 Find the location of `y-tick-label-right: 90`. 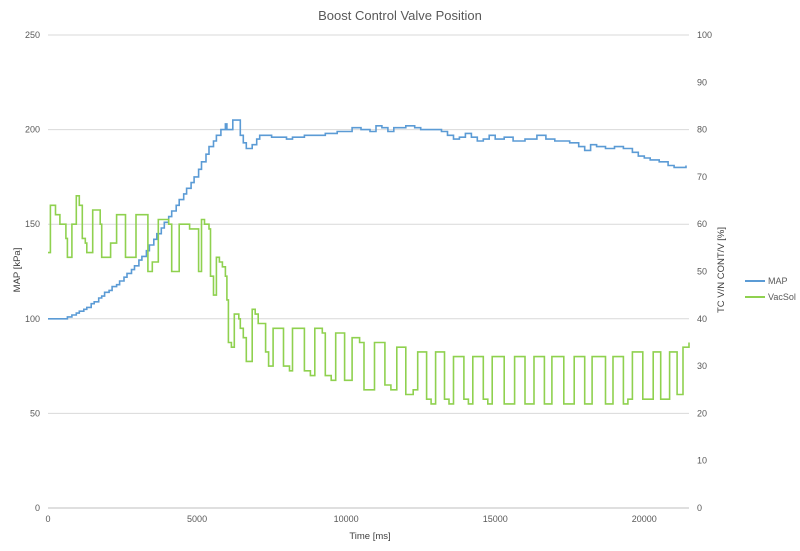

y-tick-label-right: 90 is located at coordinates (702, 82).